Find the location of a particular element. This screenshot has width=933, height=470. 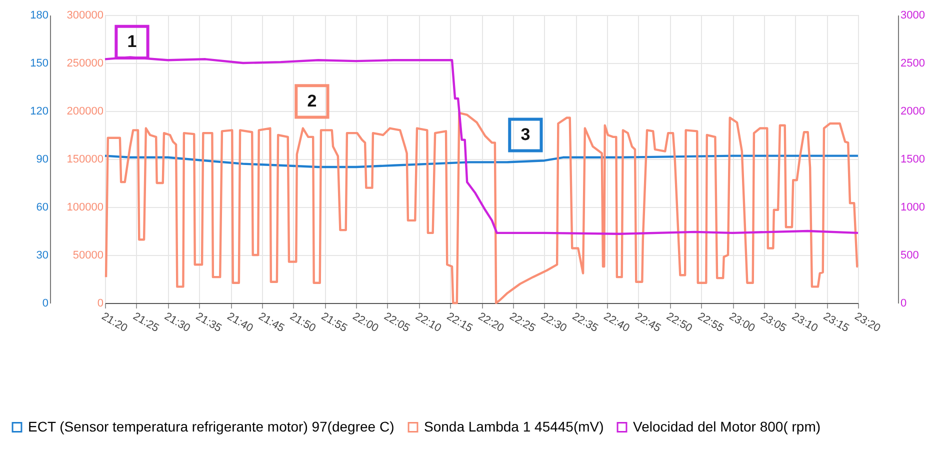

y-tick-label: 0 is located at coordinates (45, 304).